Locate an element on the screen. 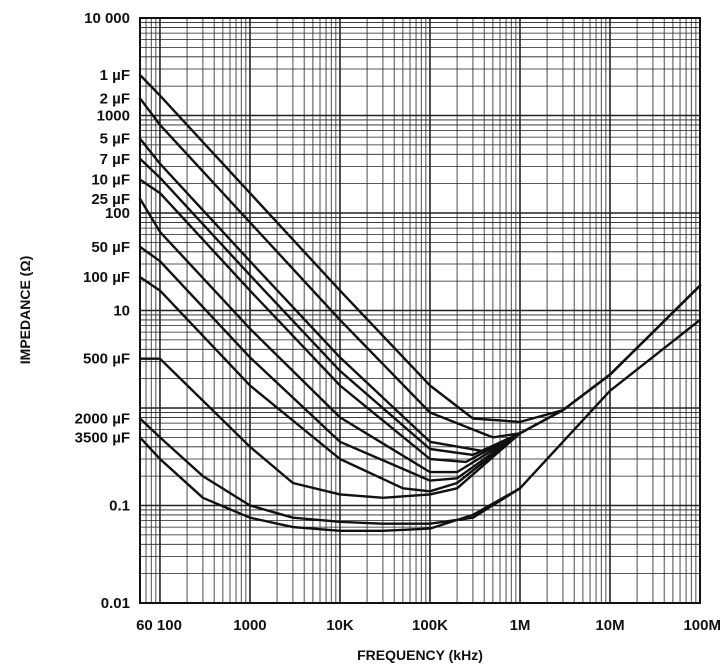 Image resolution: width=723 pixels, height=667 pixels. series-label: 50 µF is located at coordinates (110, 247).